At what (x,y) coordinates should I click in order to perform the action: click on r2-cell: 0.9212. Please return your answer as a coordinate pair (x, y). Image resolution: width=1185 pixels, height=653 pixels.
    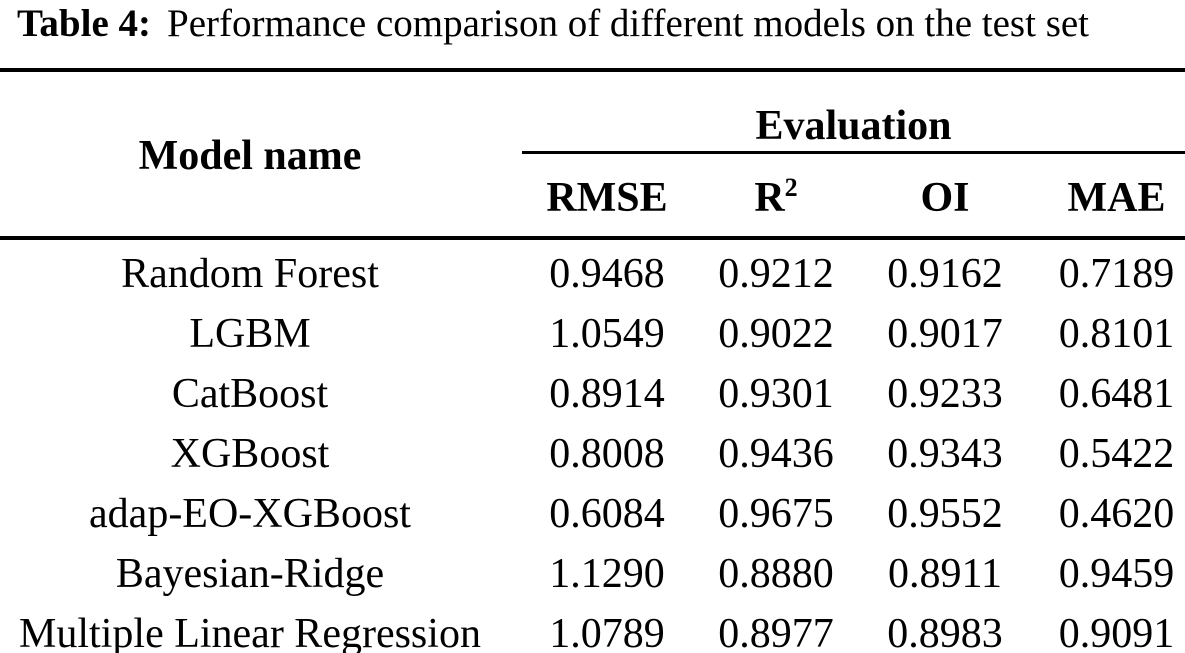
    Looking at the image, I should click on (776, 273).